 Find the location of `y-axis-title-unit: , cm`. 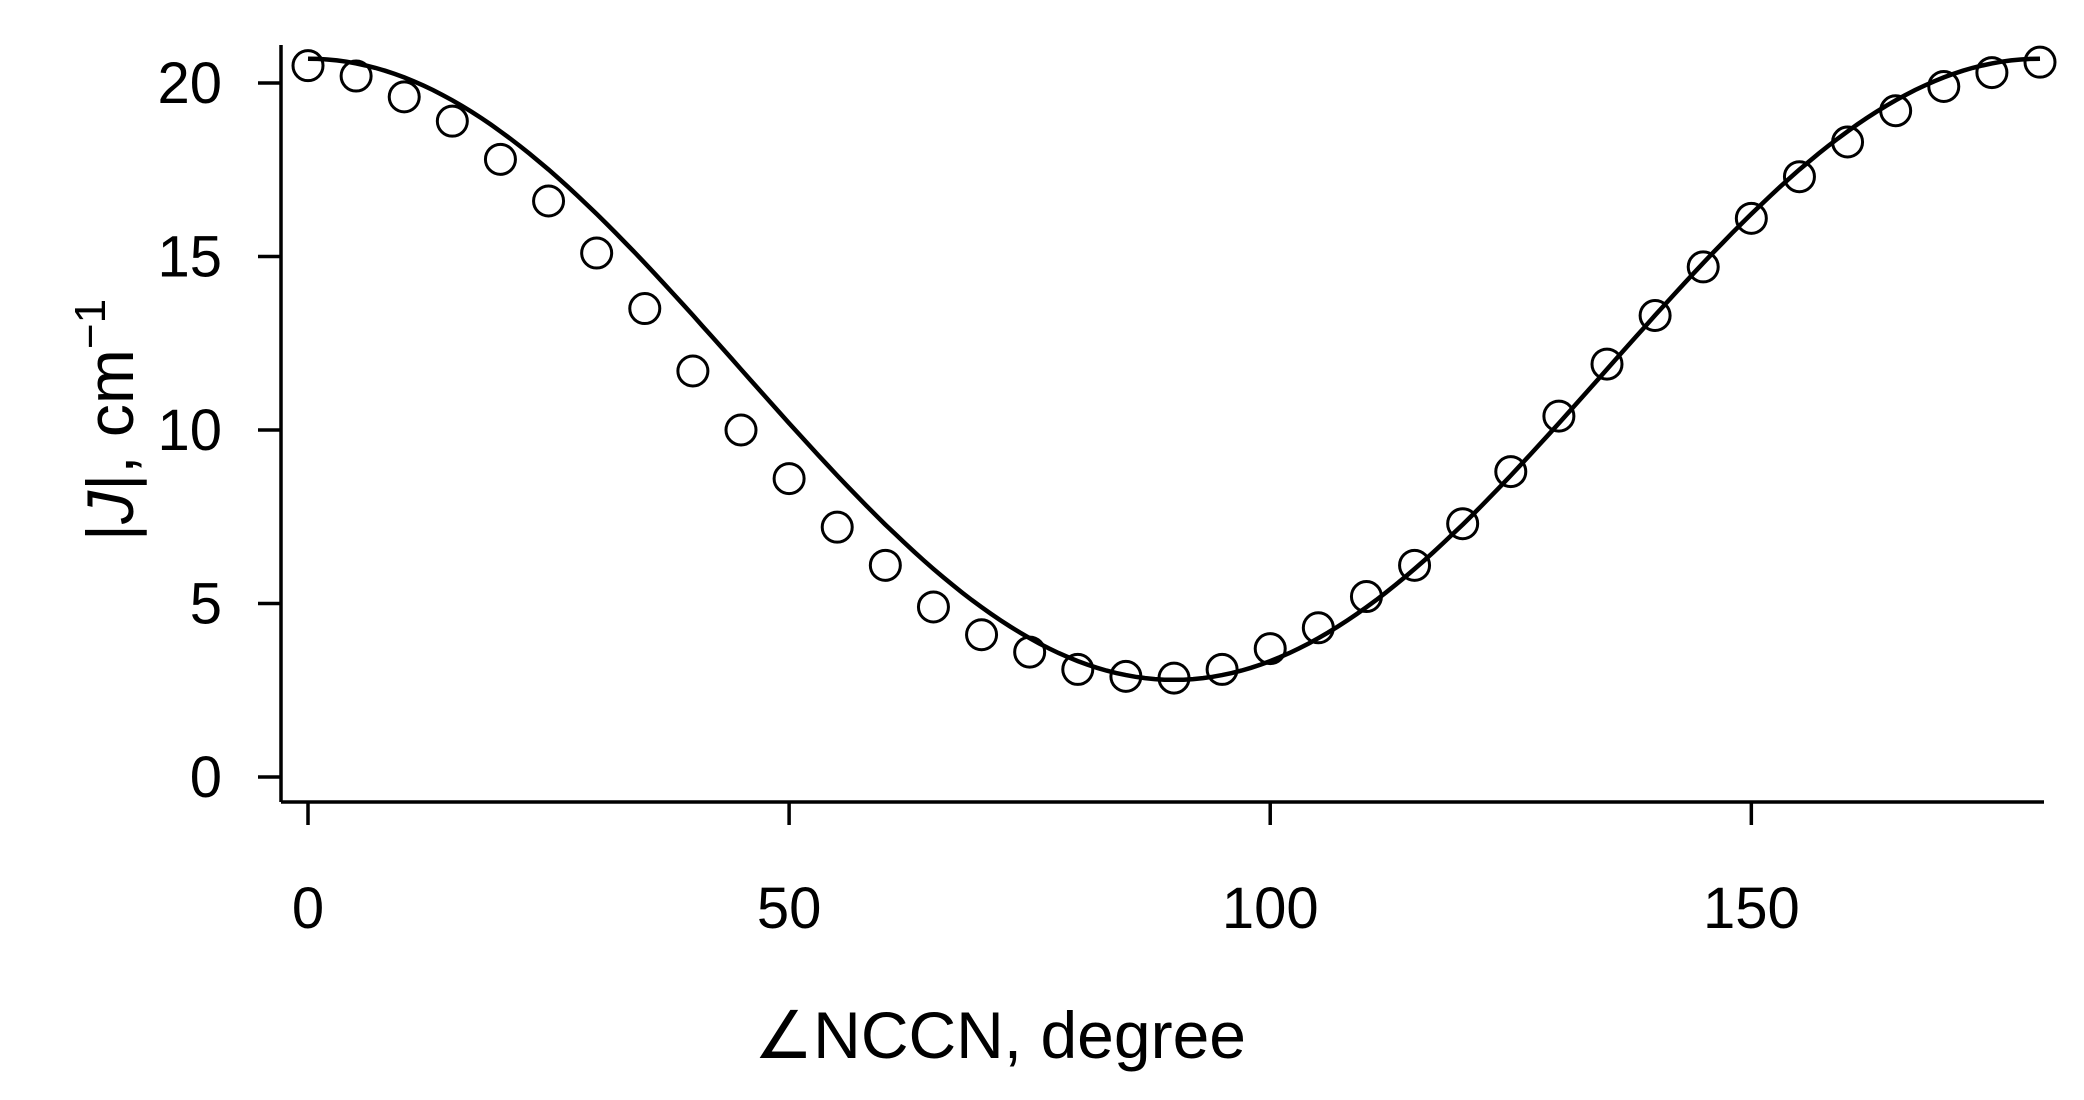

y-axis-title-unit: , cm is located at coordinates (110, 411).